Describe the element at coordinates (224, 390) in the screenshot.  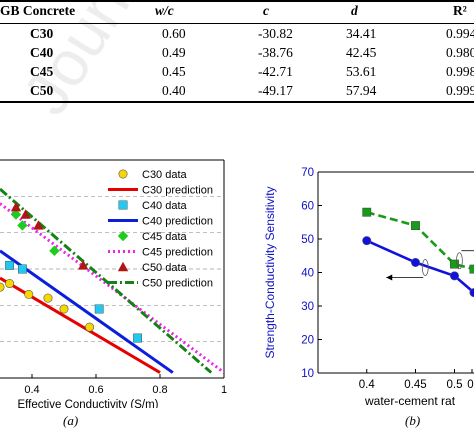
I see `x-tick-label: 1` at that location.